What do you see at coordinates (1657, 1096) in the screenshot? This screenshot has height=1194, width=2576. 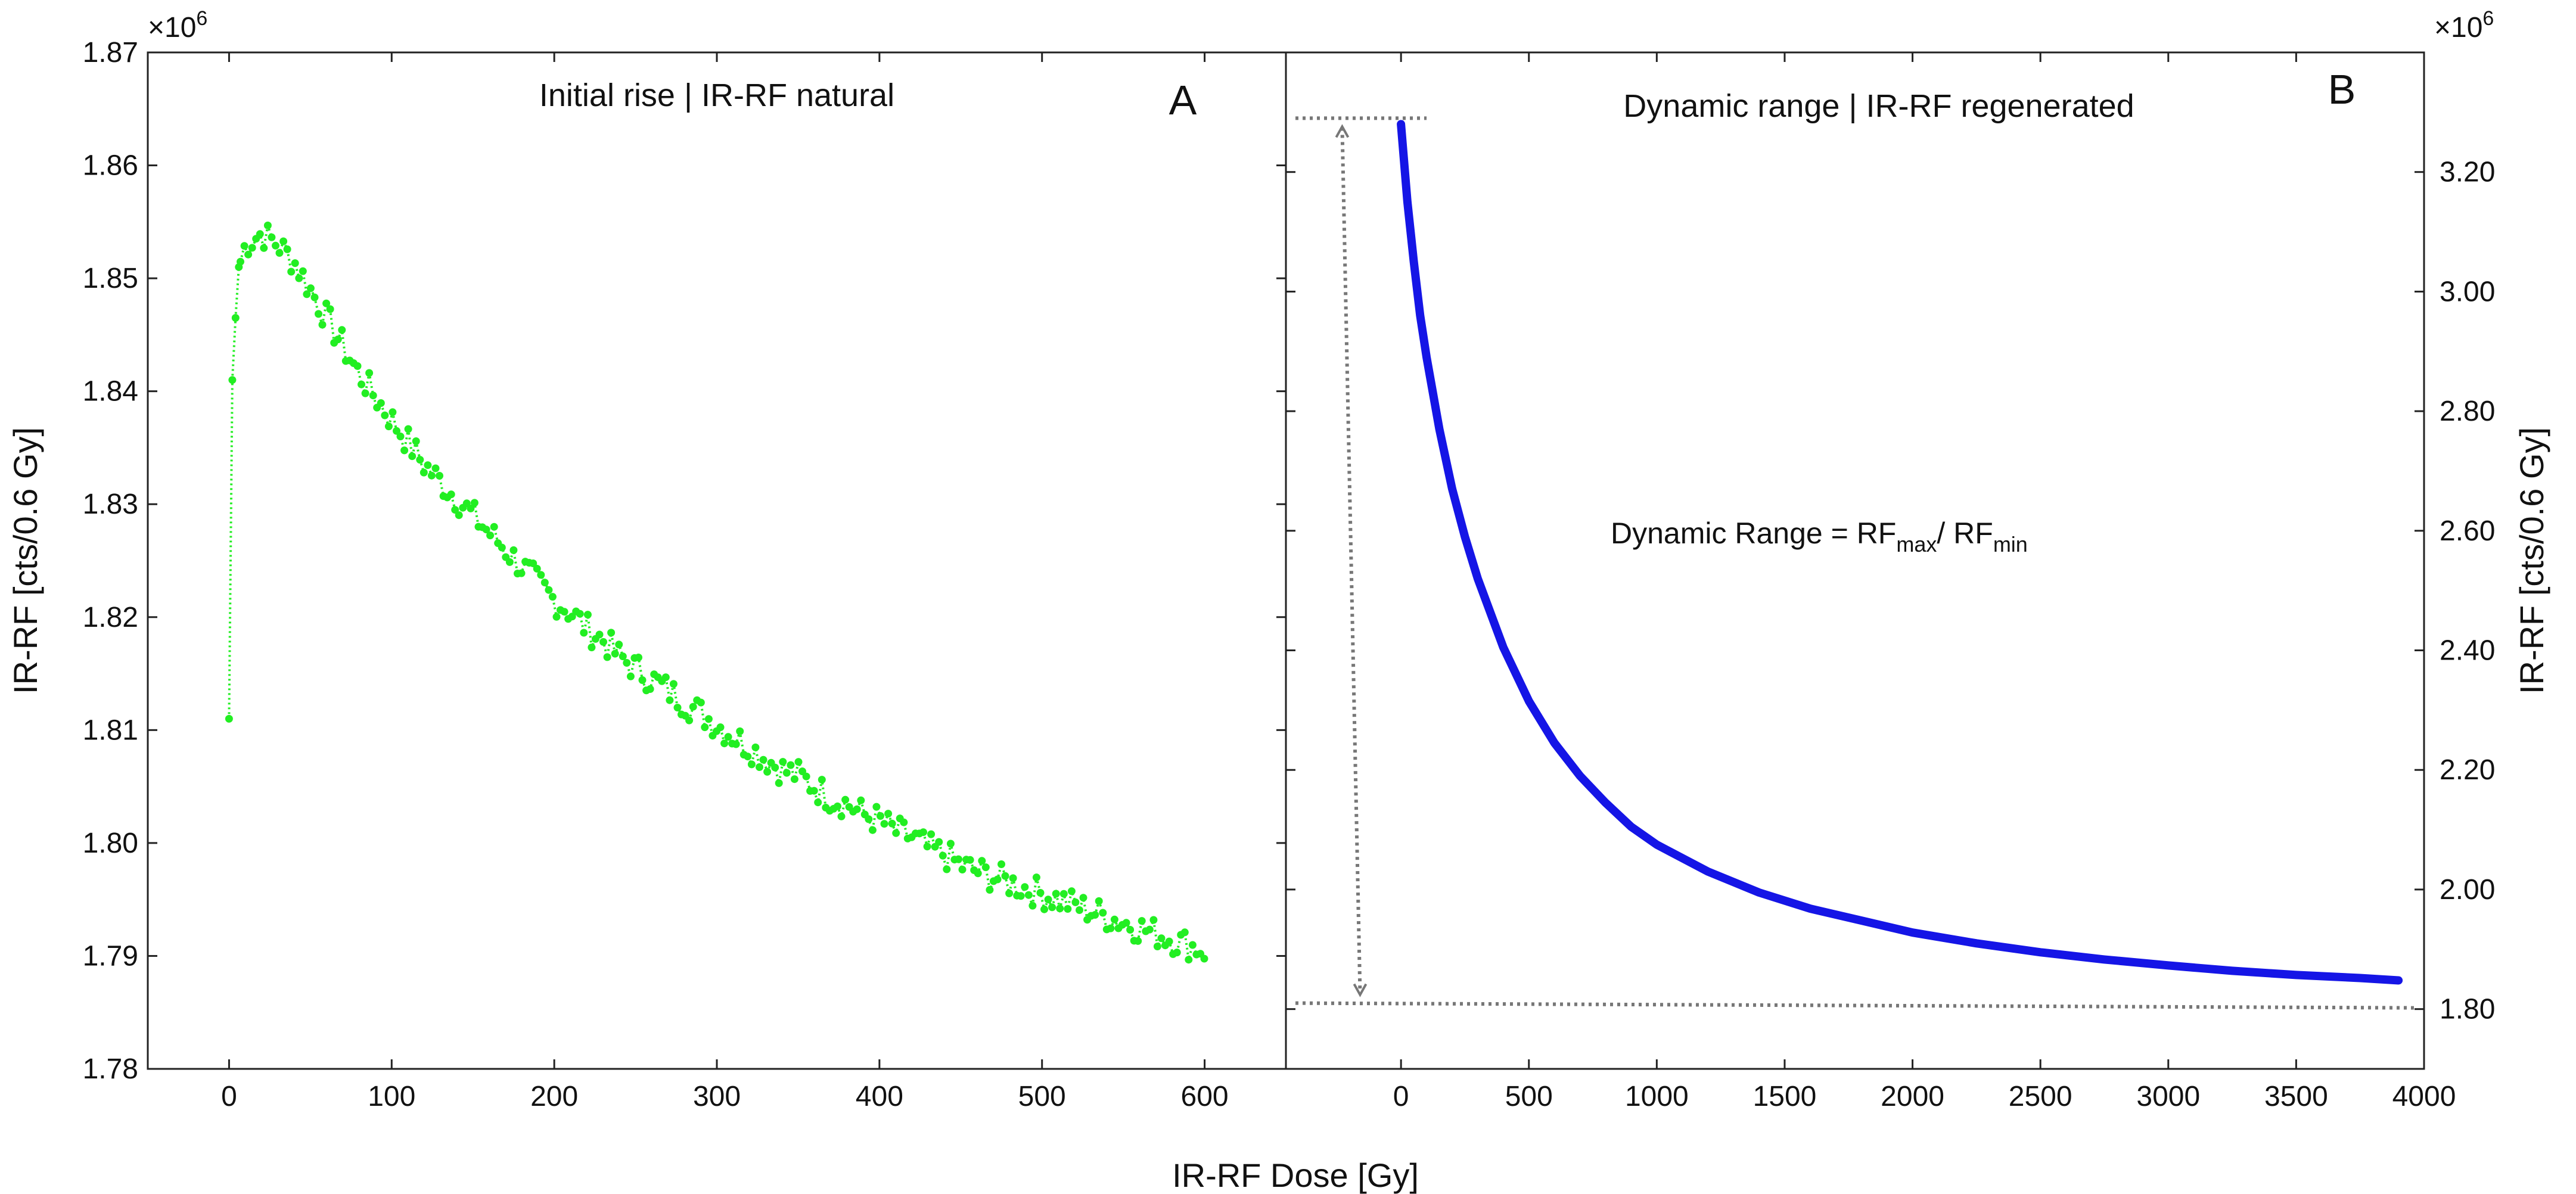 I see `x-tick-label: 1000` at bounding box center [1657, 1096].